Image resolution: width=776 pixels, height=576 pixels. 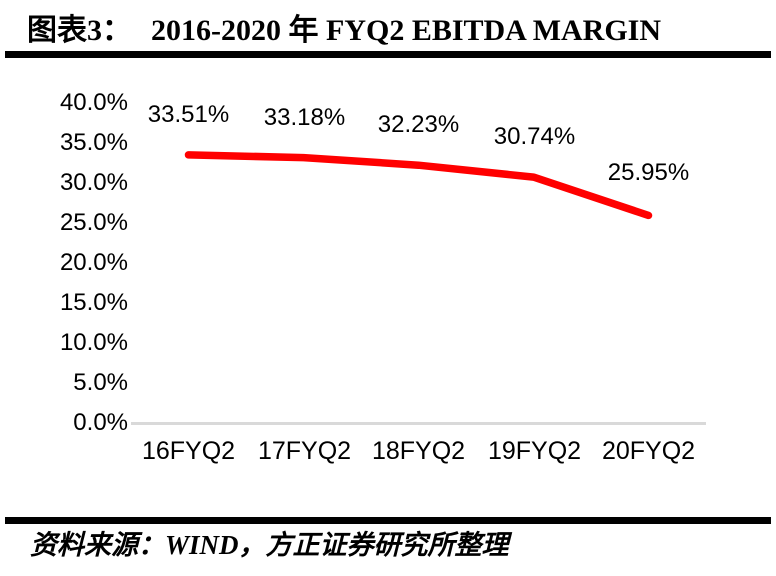 I want to click on y-axis-tick-label: 40.0%, so click(x=93, y=102).